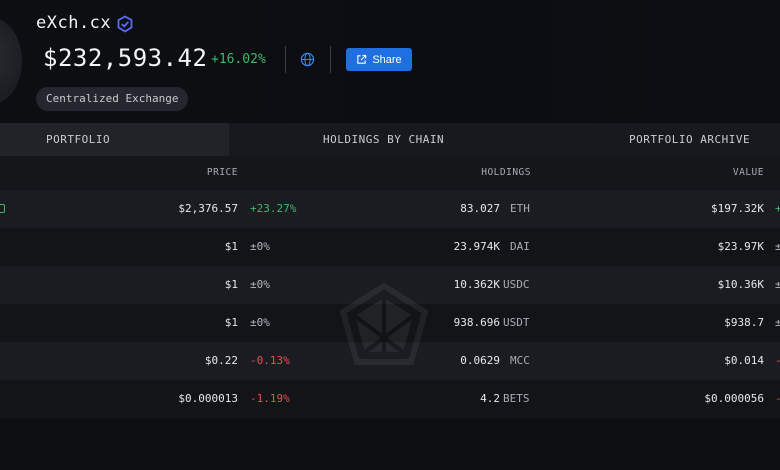  What do you see at coordinates (490, 398) in the screenshot?
I see `token-amount: 4.2` at bounding box center [490, 398].